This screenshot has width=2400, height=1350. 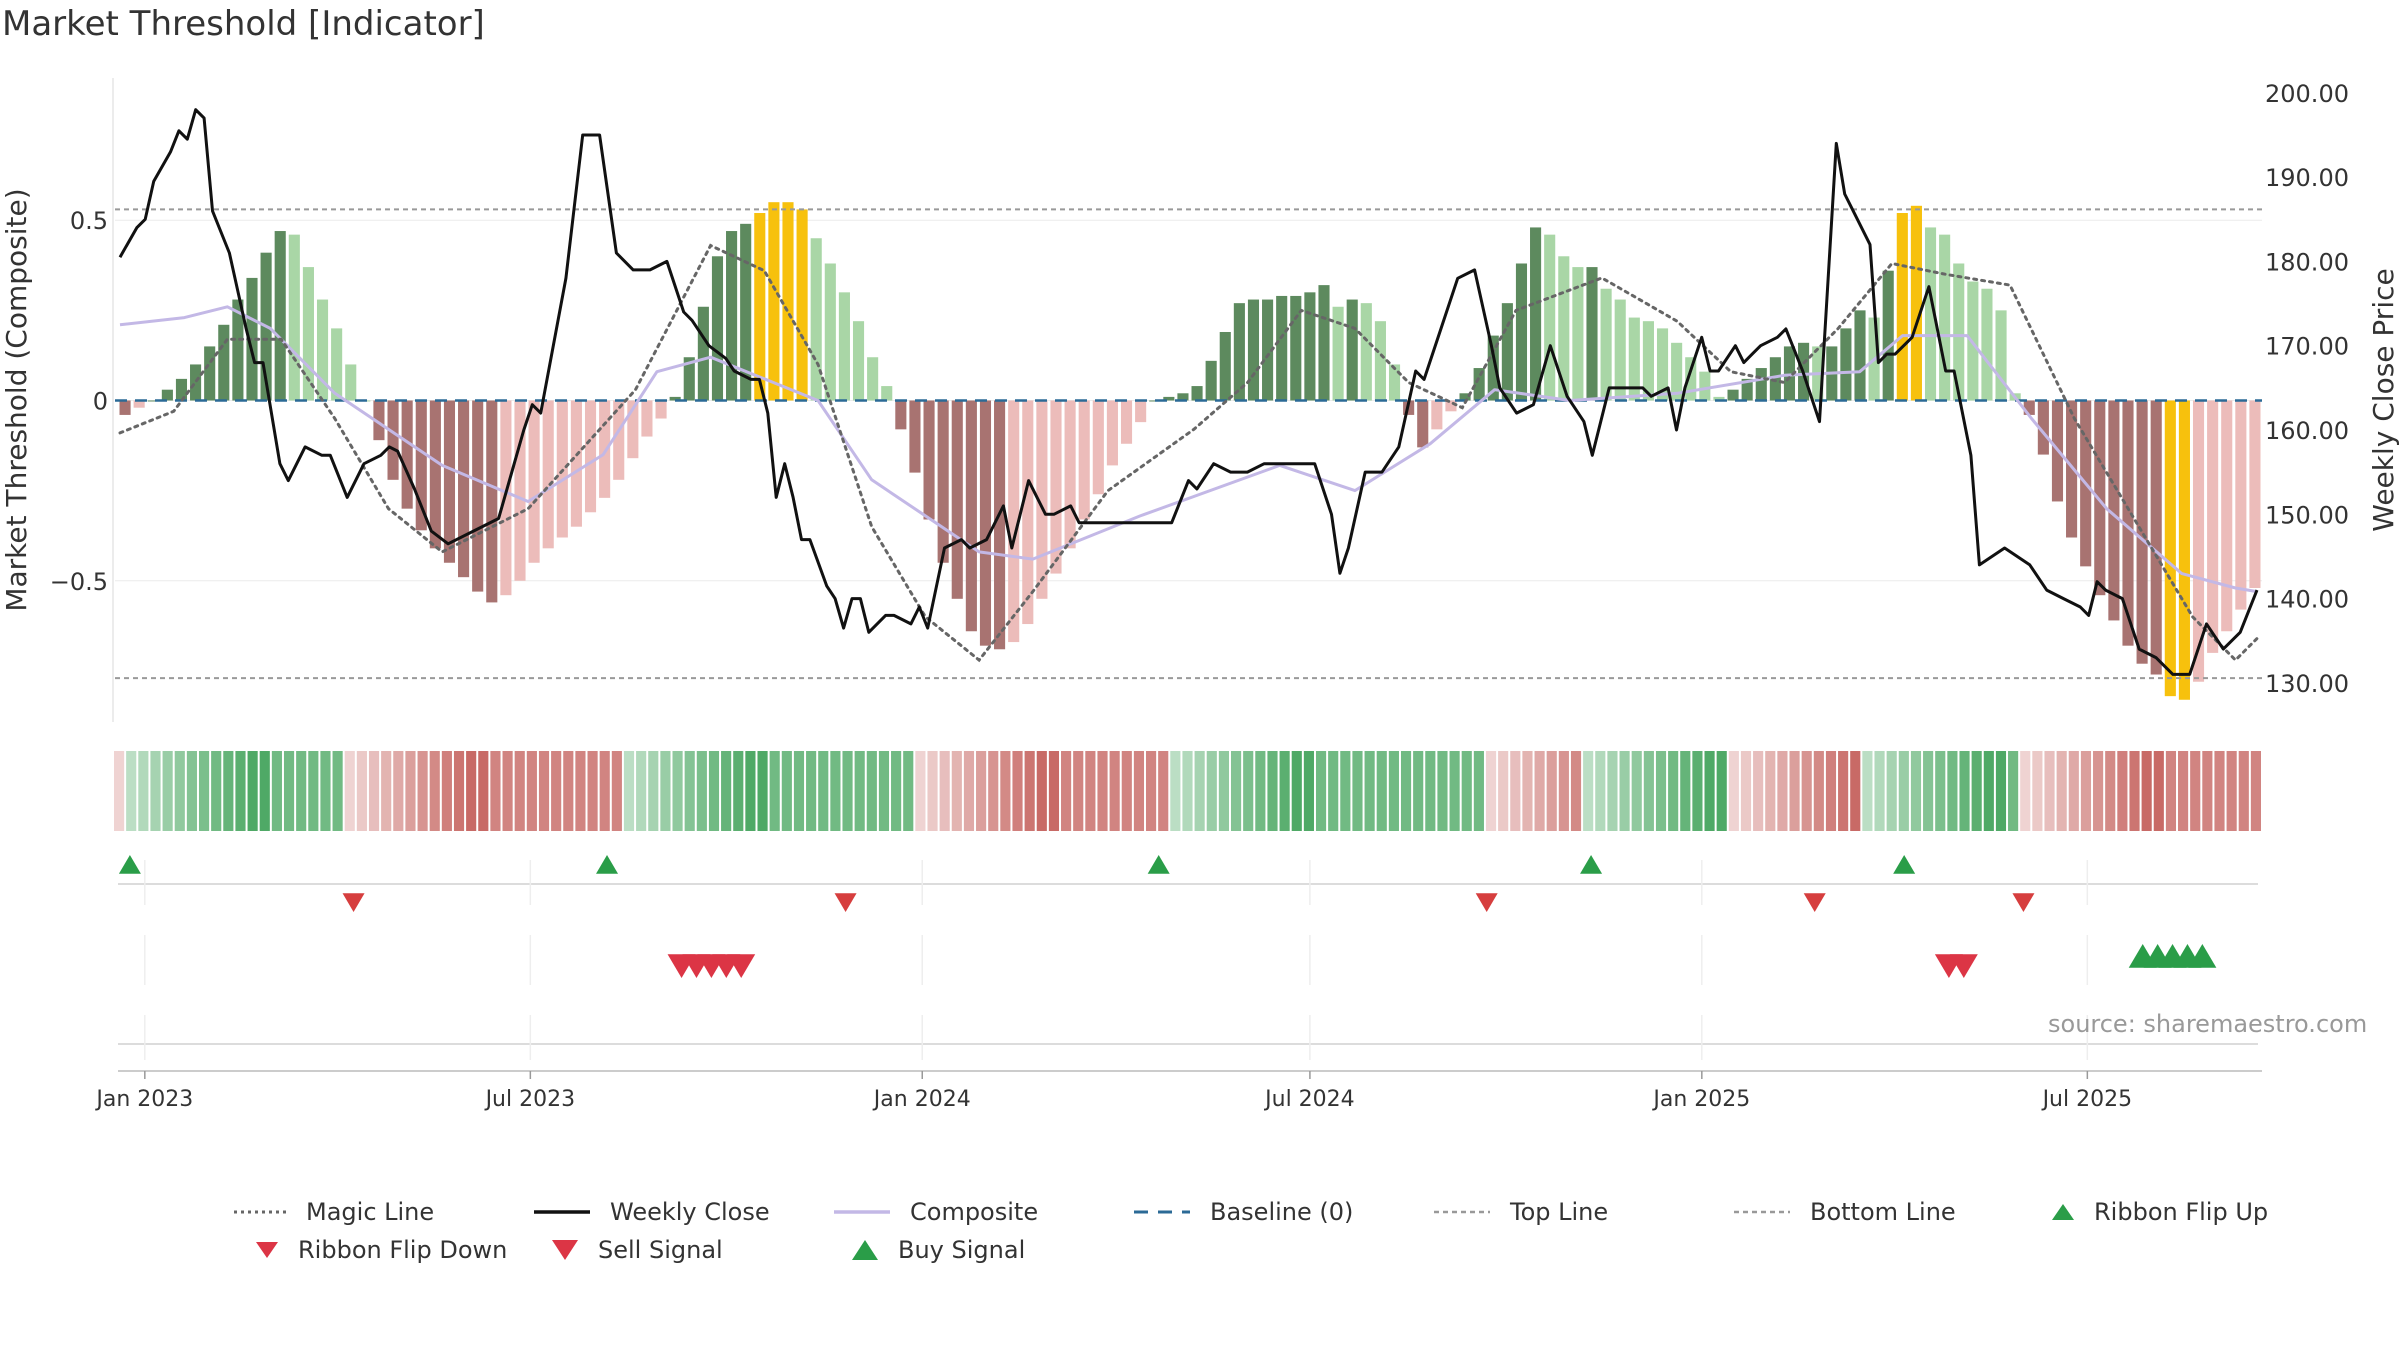 I want to click on legend-label: Buy Signal, so click(x=962, y=1250).